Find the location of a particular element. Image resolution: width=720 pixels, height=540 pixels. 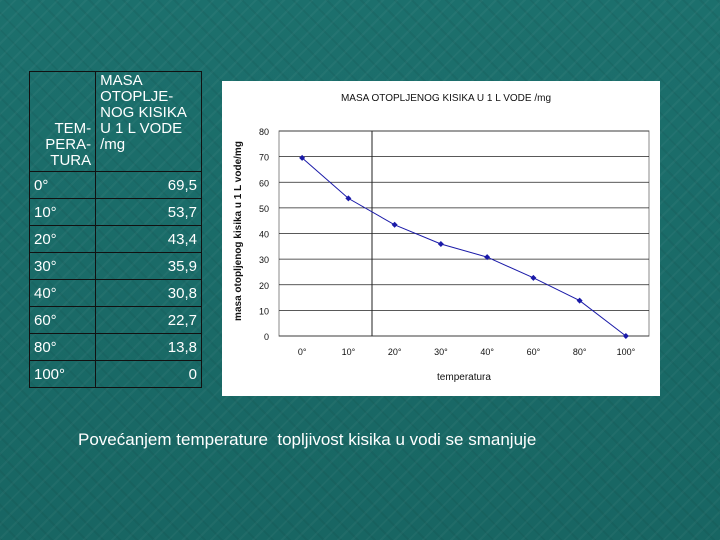

mass-cell: 69,5 is located at coordinates (148, 185).